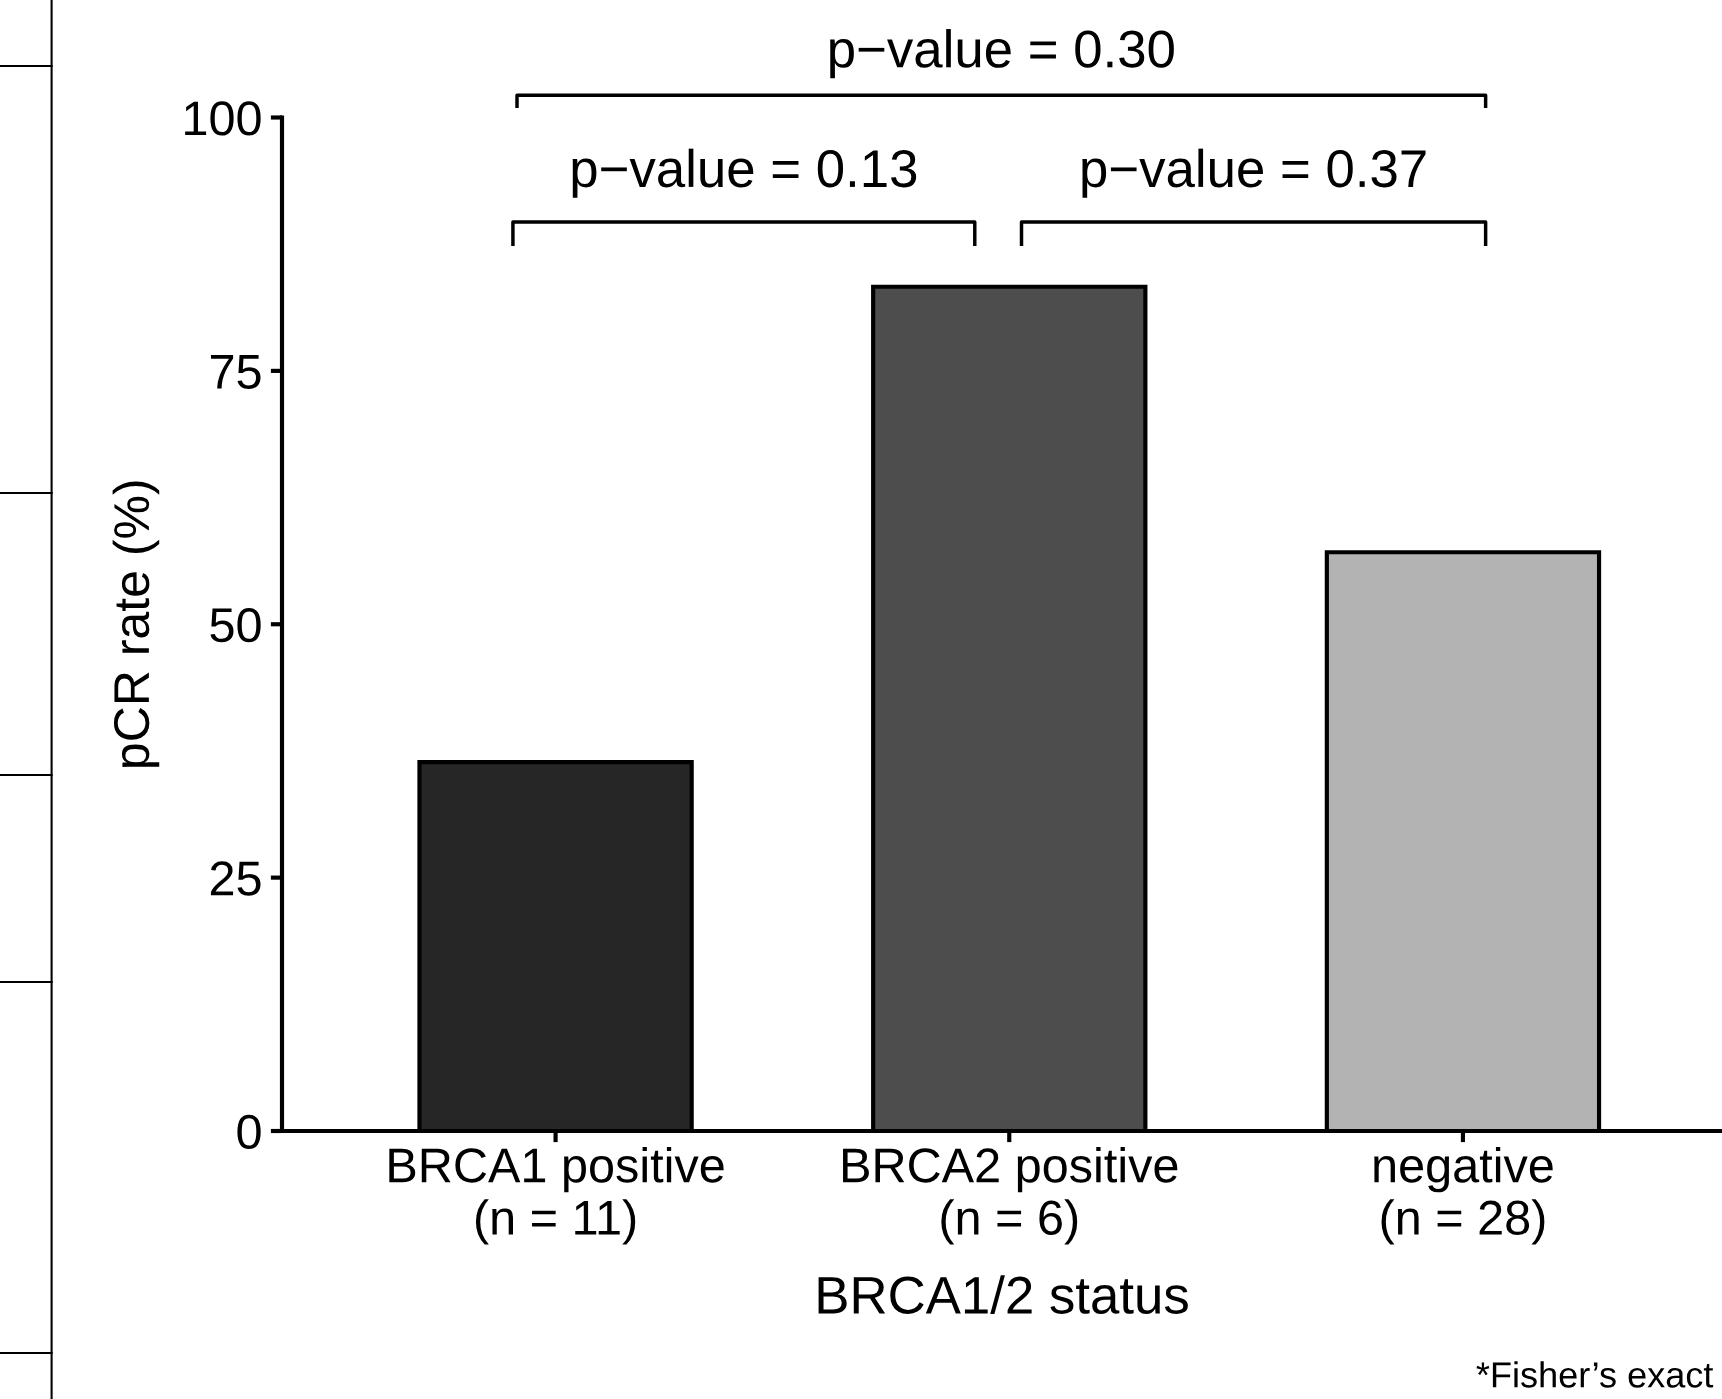 This screenshot has width=1722, height=1399. What do you see at coordinates (1002, 54) in the screenshot?
I see `text: p−value = 0.30` at bounding box center [1002, 54].